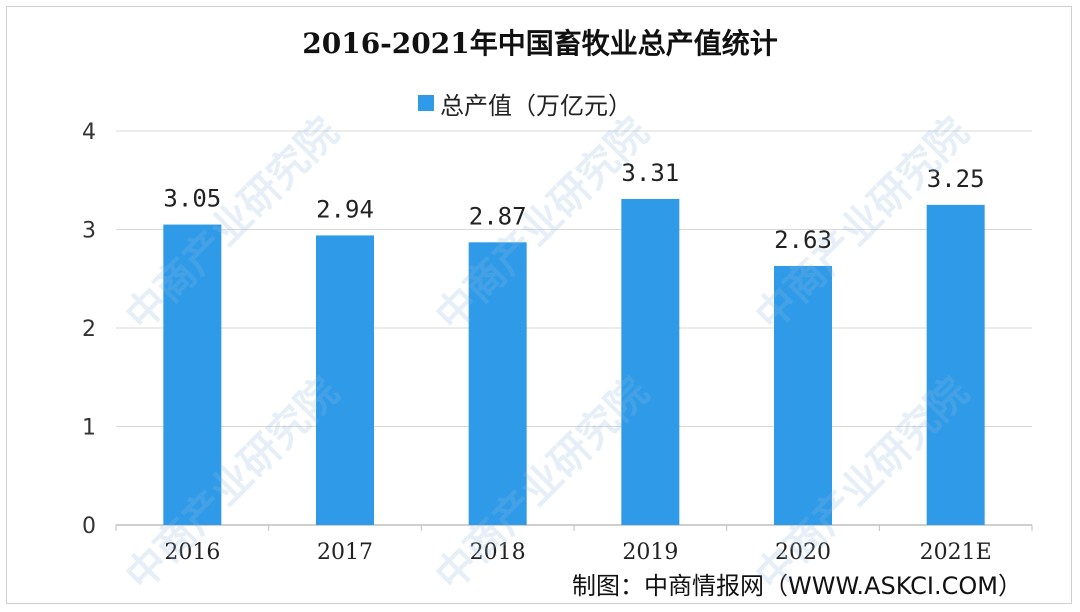 The image size is (1080, 612). Describe the element at coordinates (498, 552) in the screenshot. I see `x-tick-label: 2018` at that location.